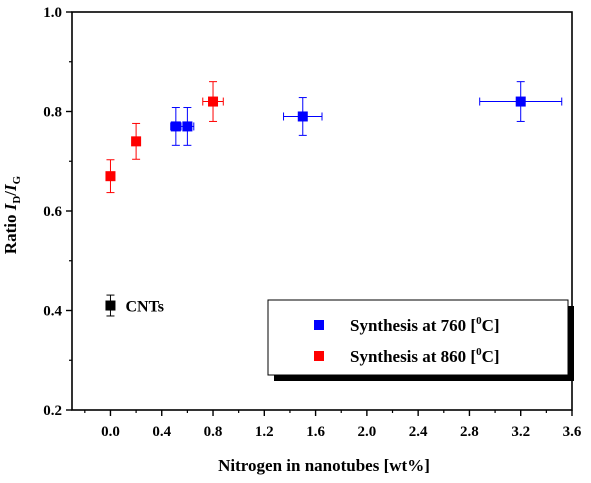  What do you see at coordinates (17, 200) in the screenshot?
I see `y-axis-title-sub1: D` at bounding box center [17, 200].